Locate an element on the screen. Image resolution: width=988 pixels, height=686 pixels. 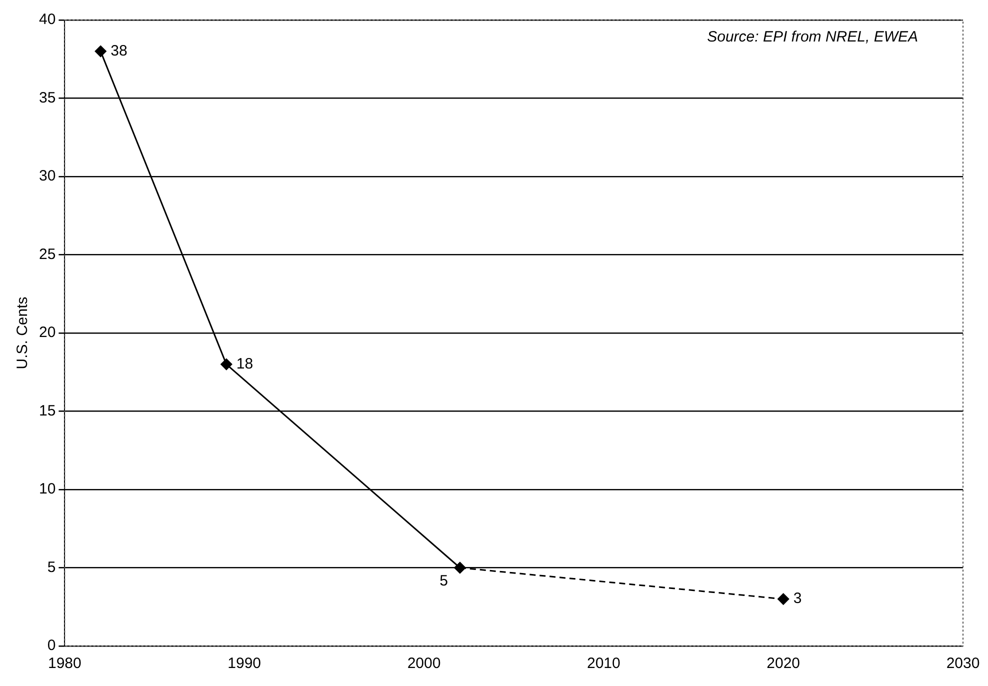
y-tick-label: 15 is located at coordinates (47, 411).